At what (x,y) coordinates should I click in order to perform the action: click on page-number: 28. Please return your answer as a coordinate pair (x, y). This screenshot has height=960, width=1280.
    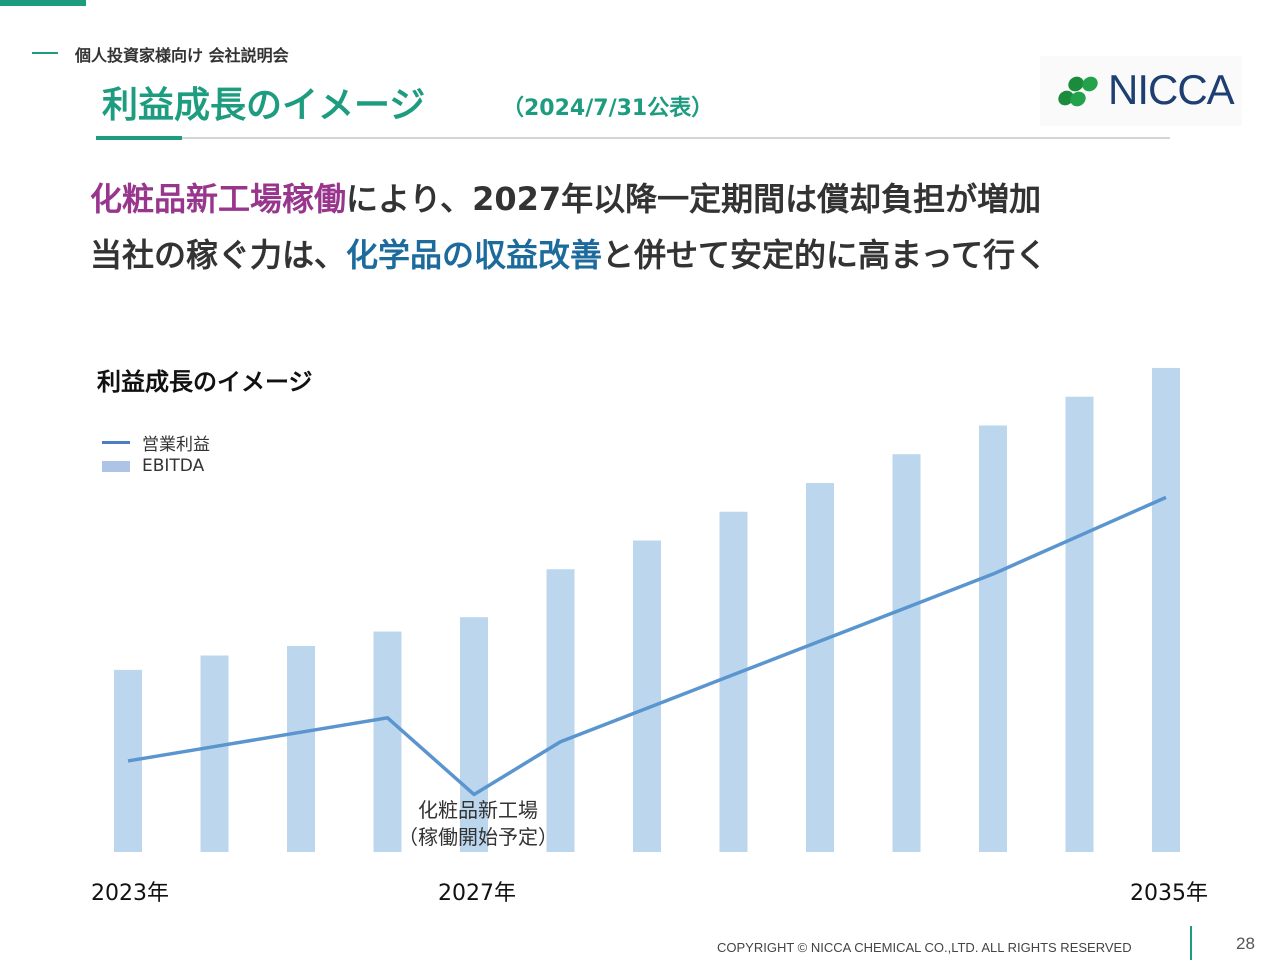
    Looking at the image, I should click on (1245, 943).